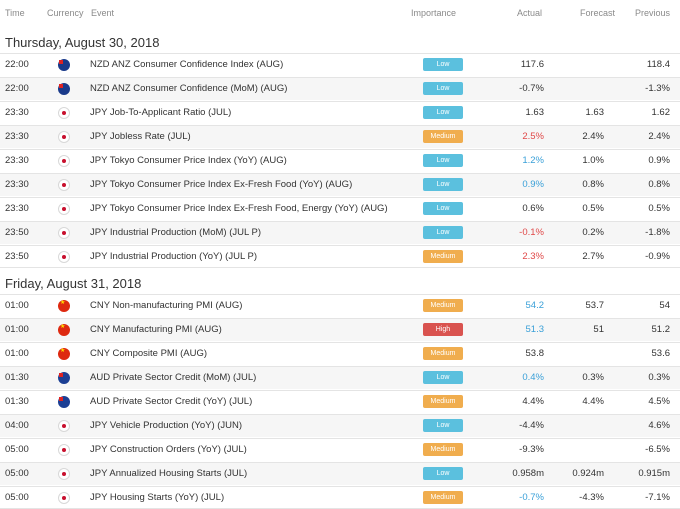  What do you see at coordinates (661, 353) in the screenshot?
I see `previous-value: 53.6` at bounding box center [661, 353].